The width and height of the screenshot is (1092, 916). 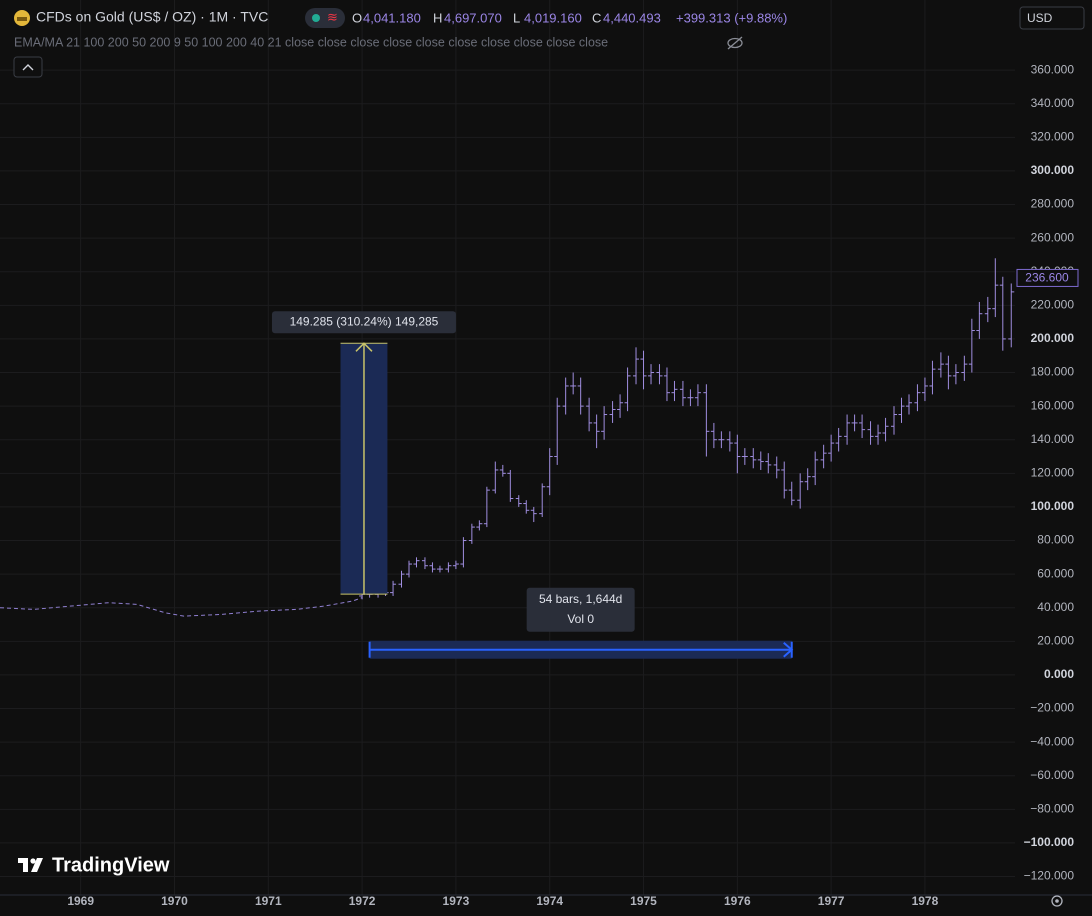 I want to click on y-tick-label: −120.000, so click(x=1049, y=876).